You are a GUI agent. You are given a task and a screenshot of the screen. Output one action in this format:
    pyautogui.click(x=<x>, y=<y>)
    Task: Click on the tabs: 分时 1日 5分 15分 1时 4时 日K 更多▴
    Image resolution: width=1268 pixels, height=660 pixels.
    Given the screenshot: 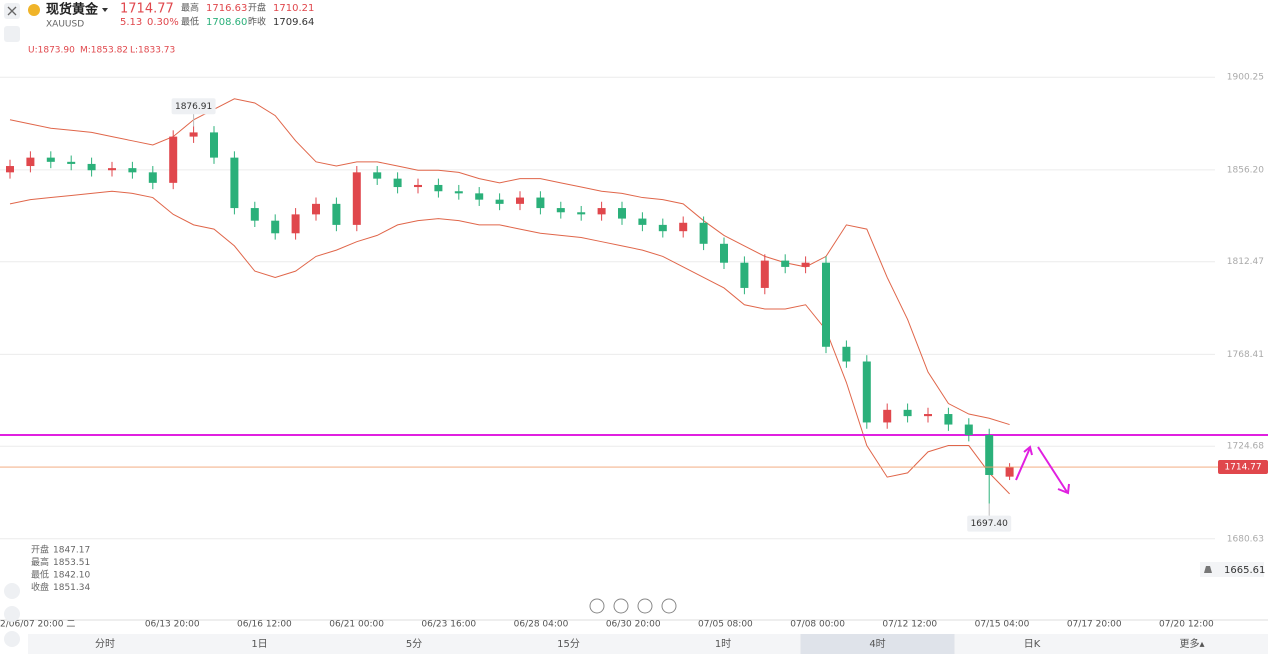 What is the action you would take?
    pyautogui.click(x=650, y=644)
    